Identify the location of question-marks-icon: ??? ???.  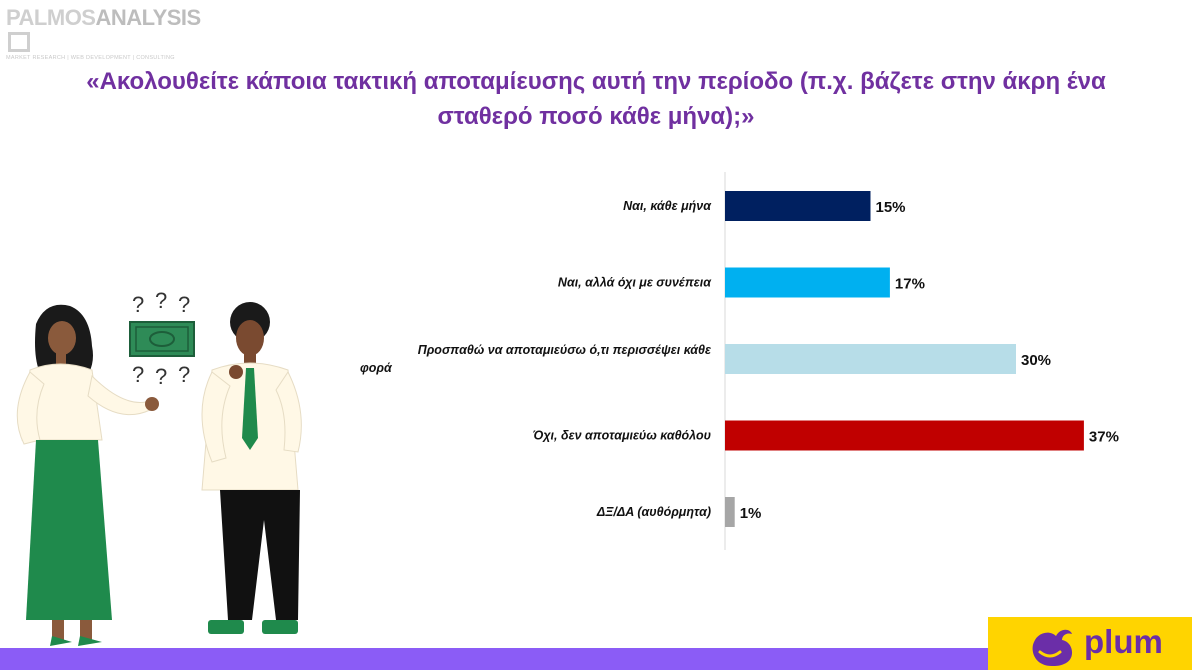
(161, 338).